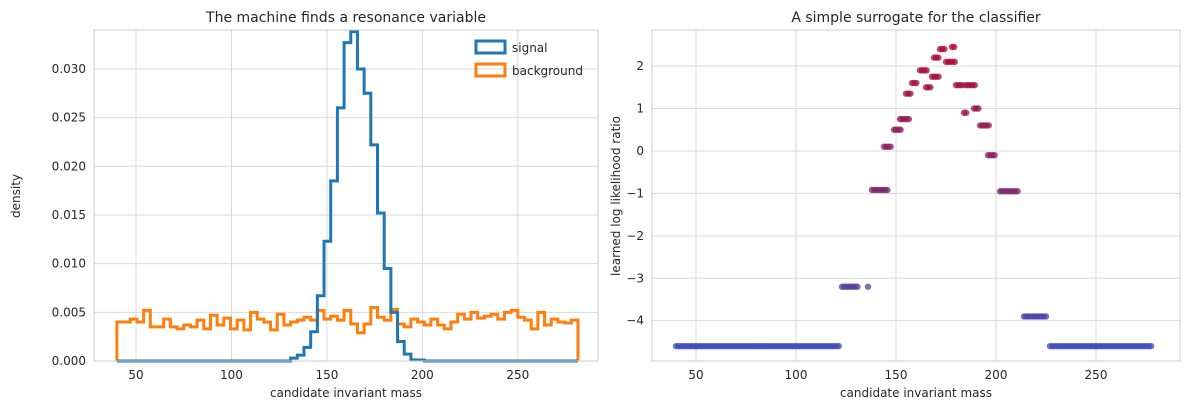 The image size is (1189, 409). I want to click on left-x-tick-label: 150, so click(326, 375).